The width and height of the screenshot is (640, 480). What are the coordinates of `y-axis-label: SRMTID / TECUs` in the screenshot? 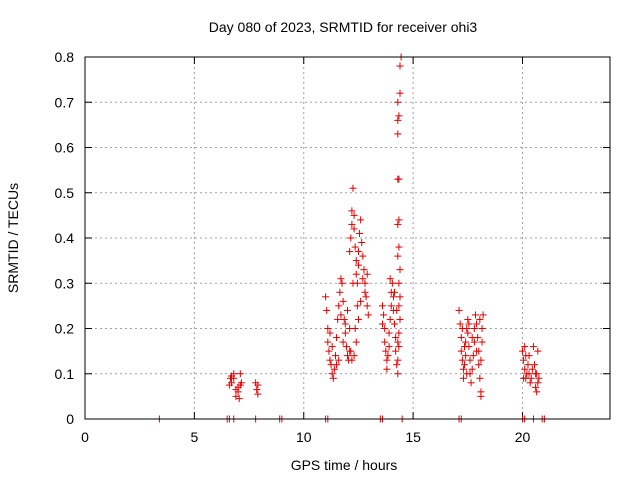 It's located at (13, 238).